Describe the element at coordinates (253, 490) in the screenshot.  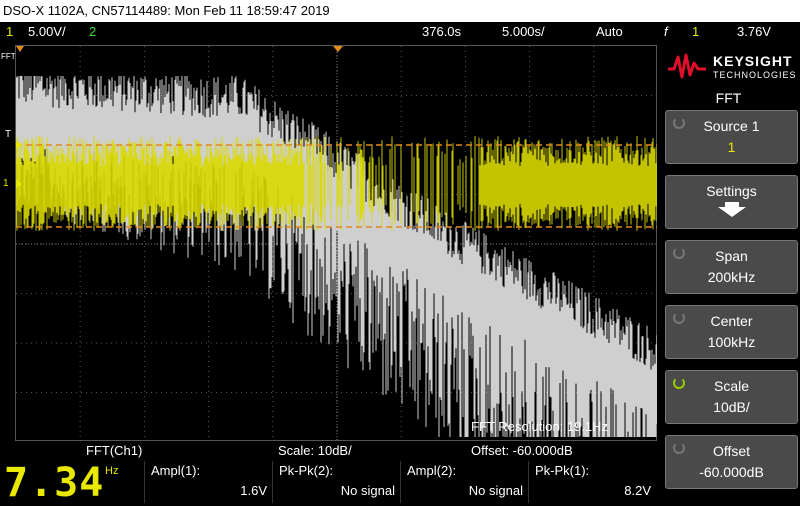
I see `measurement-value: 1.6V` at that location.